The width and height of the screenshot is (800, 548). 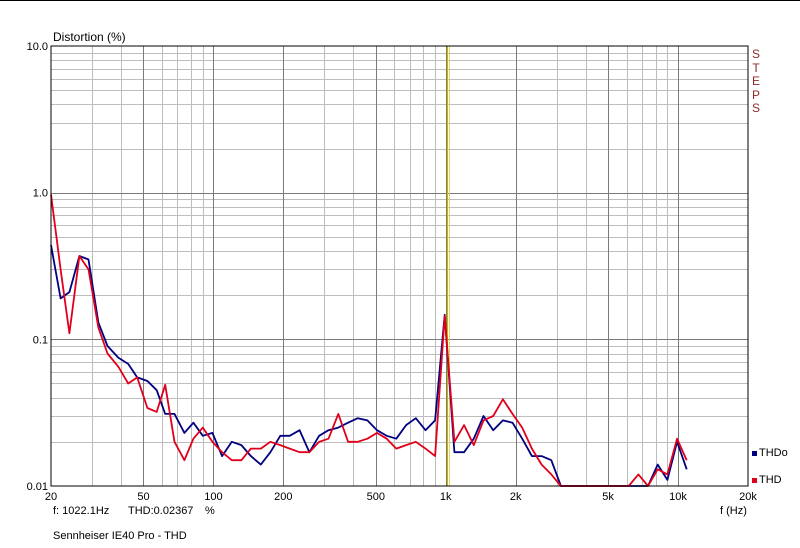 I want to click on legend-label: THDo, so click(x=773, y=453).